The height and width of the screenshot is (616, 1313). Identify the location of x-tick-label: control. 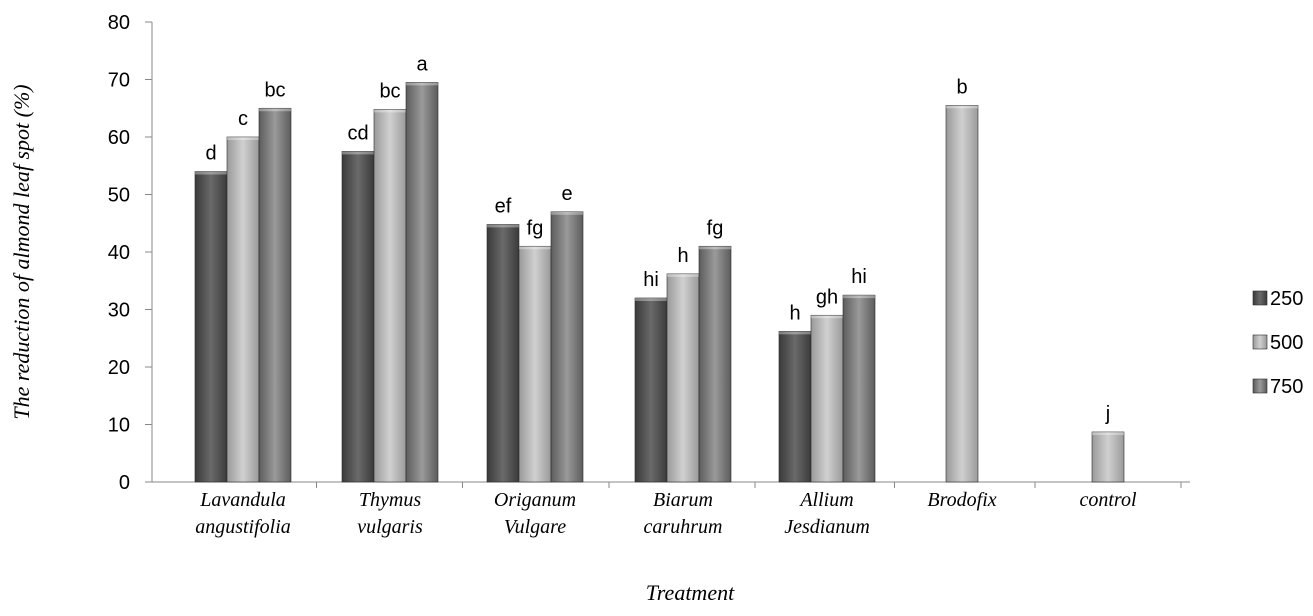
(1107, 500).